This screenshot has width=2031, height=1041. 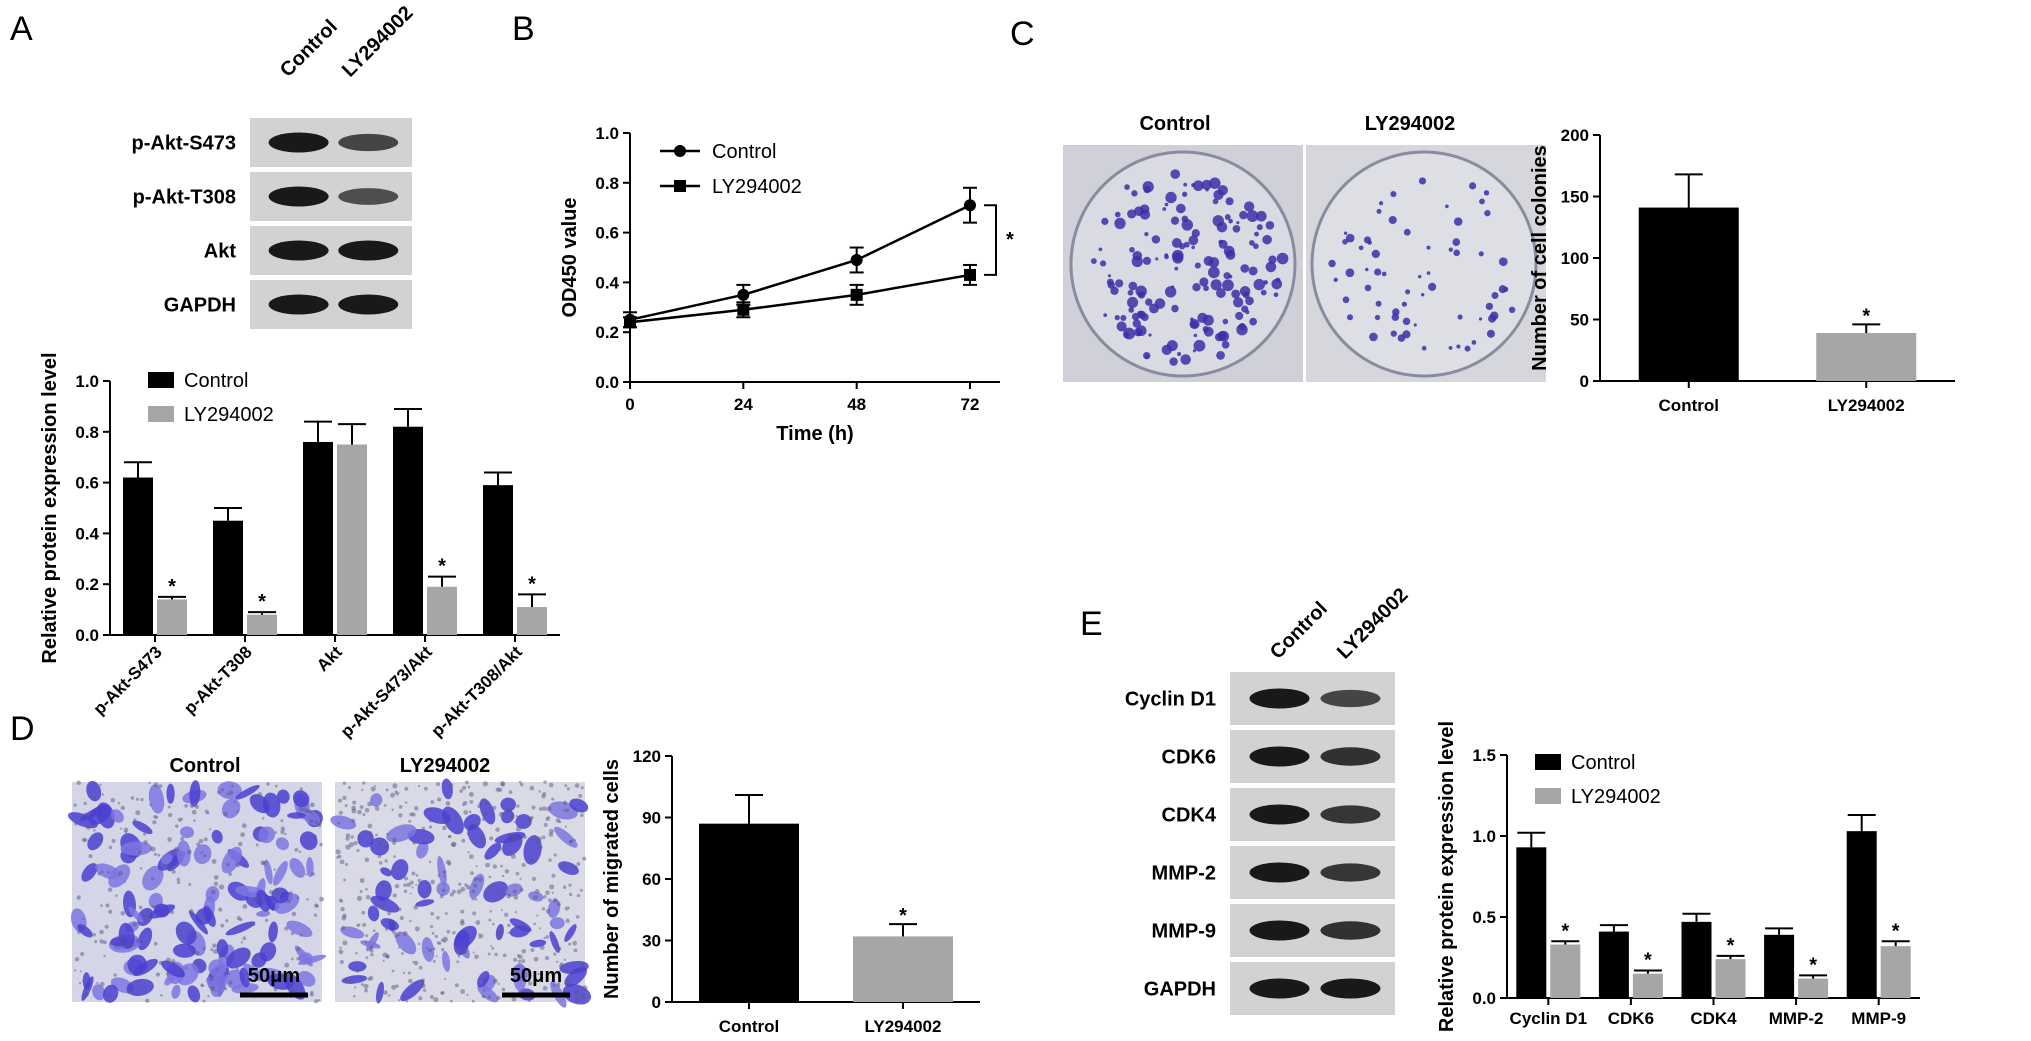 I want to click on chart-a-y-tick-label-2: 0.4, so click(x=87, y=533).